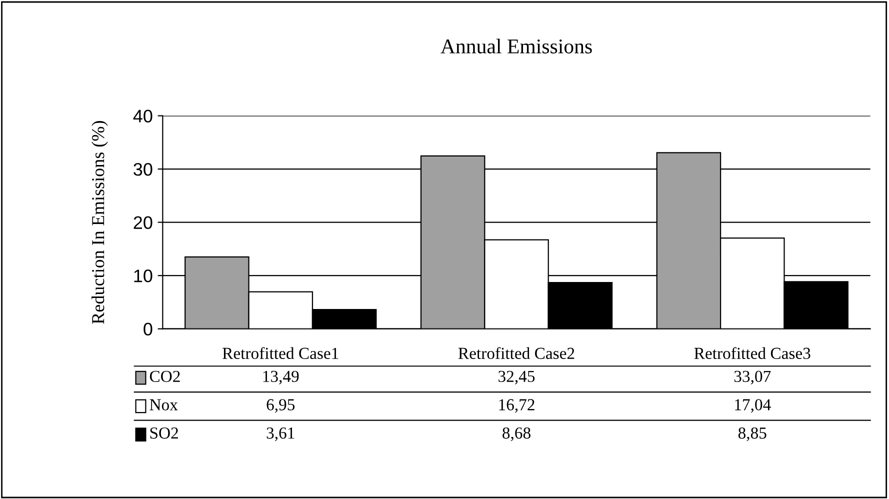 The width and height of the screenshot is (889, 499). I want to click on legend-label: Nox, so click(164, 404).